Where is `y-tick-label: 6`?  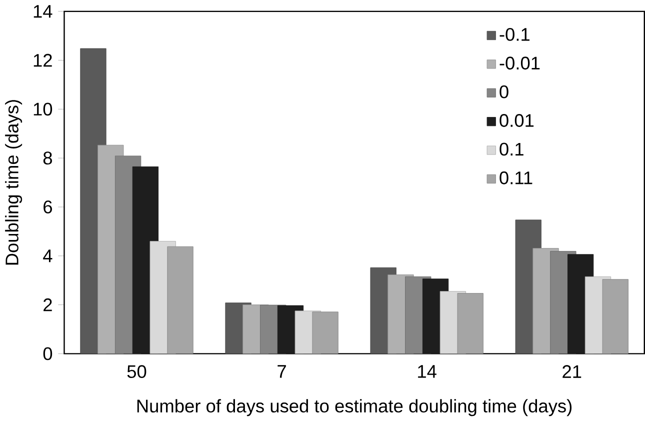 y-tick-label: 6 is located at coordinates (48, 207).